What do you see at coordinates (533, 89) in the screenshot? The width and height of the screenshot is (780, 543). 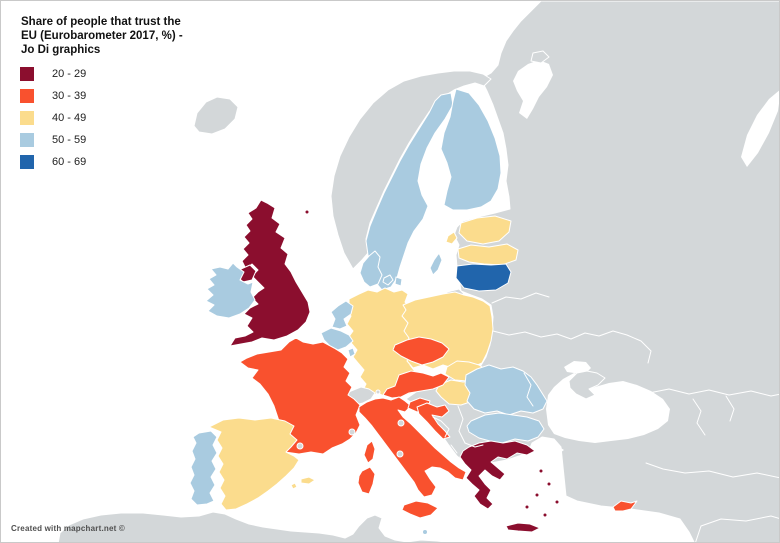 I see `white-sea` at bounding box center [533, 89].